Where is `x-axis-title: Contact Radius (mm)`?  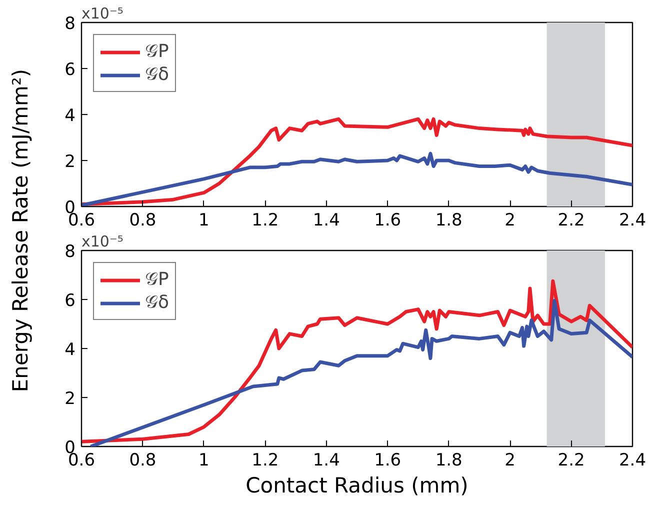
x-axis-title: Contact Radius (mm) is located at coordinates (357, 486).